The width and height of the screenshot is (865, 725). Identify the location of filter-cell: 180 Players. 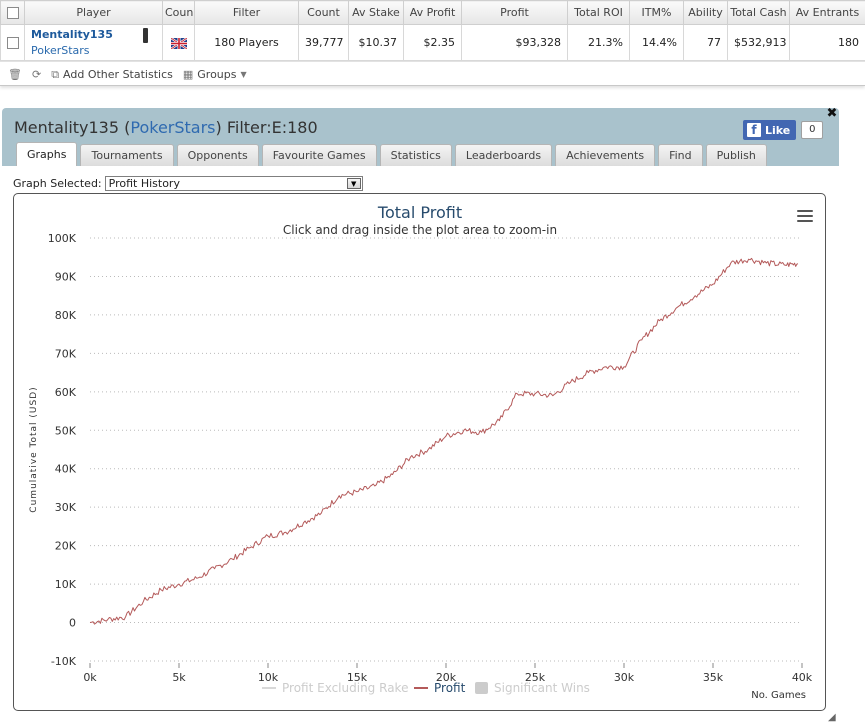
(246, 42).